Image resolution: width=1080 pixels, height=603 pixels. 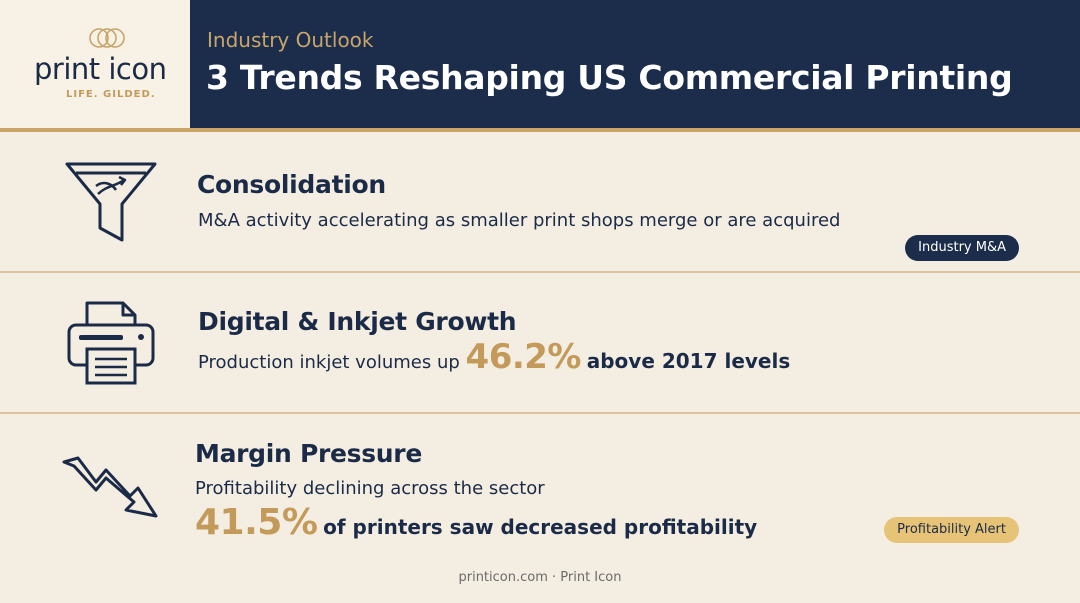 I want to click on stat-value: 41.5%, so click(x=256, y=522).